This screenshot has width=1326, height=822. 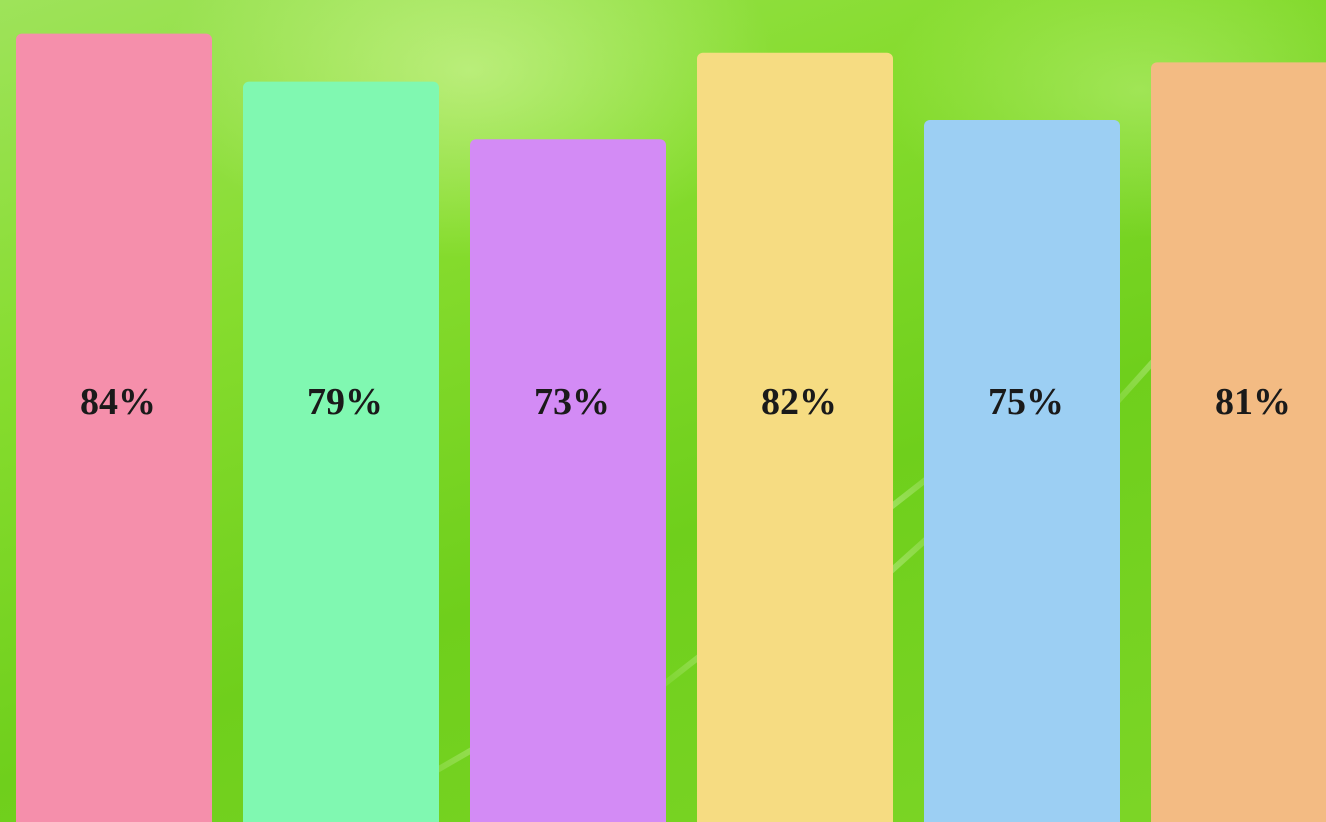 I want to click on bar-value-label-2: 79%, so click(x=345, y=402).